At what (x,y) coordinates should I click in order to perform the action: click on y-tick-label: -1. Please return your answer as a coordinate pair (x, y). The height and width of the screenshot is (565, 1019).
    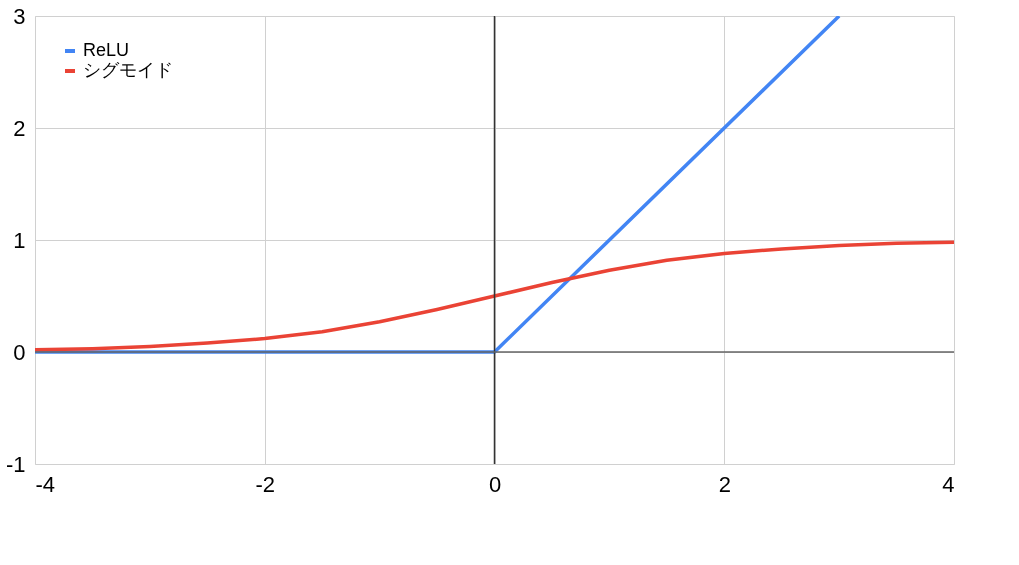
    Looking at the image, I should click on (15, 464).